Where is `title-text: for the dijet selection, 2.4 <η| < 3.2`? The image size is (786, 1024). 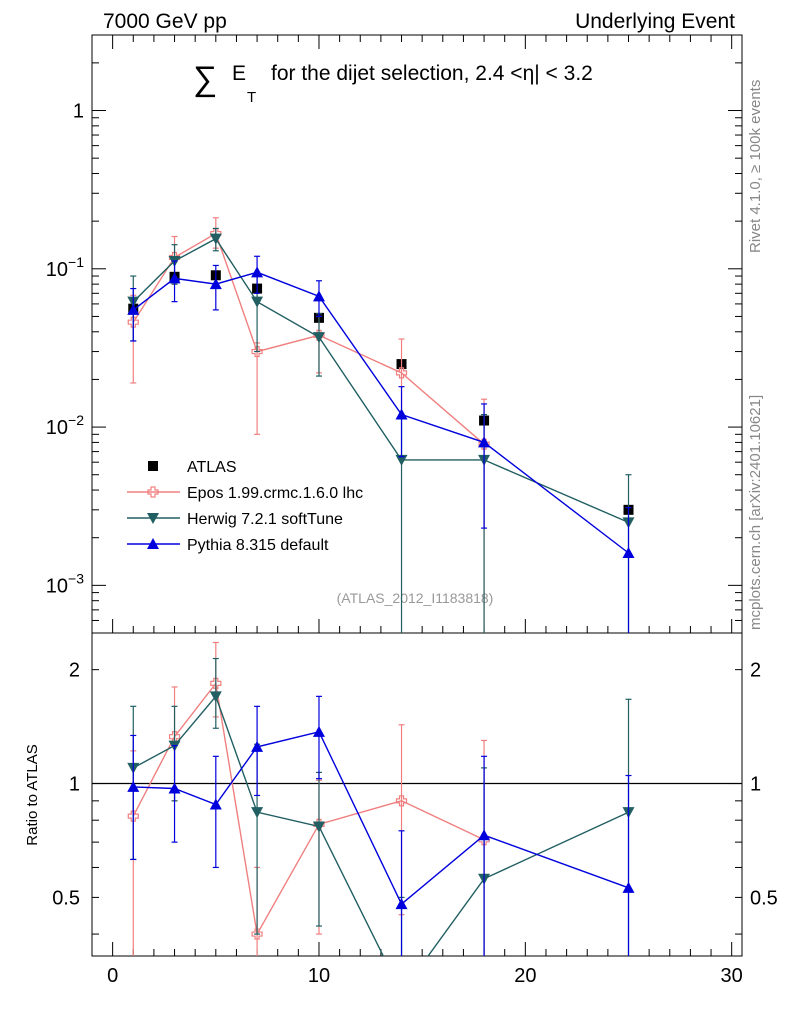
title-text: for the dijet selection, 2.4 <η| < 3.2 is located at coordinates (432, 73).